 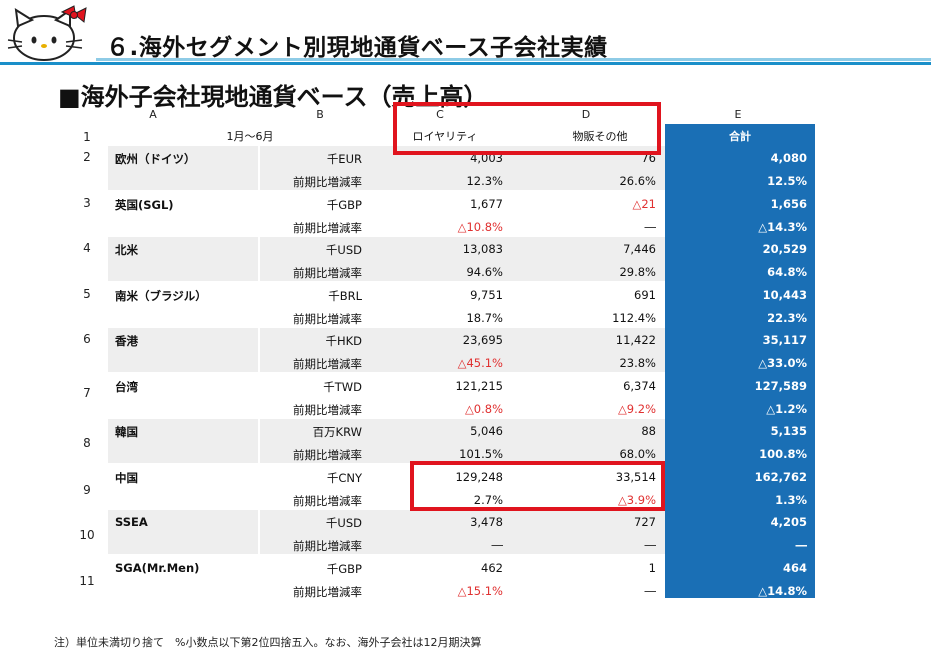 I want to click on slide-header: ６.海外セグメント別現地通貨ベース子会社実績, so click(x=465, y=33).